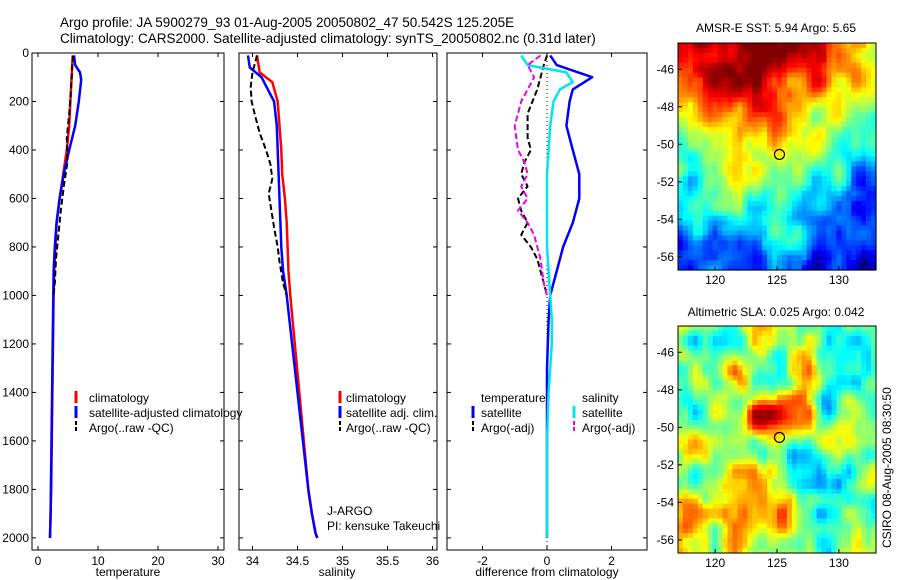  I want to click on sla-map-xtick-label: 125, so click(777, 563).